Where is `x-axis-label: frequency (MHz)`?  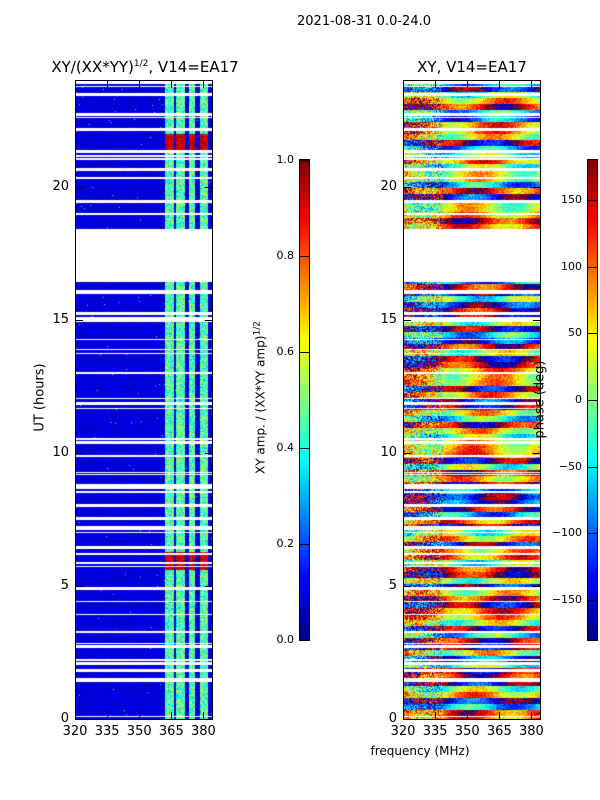
x-axis-label: frequency (MHz) is located at coordinates (420, 751).